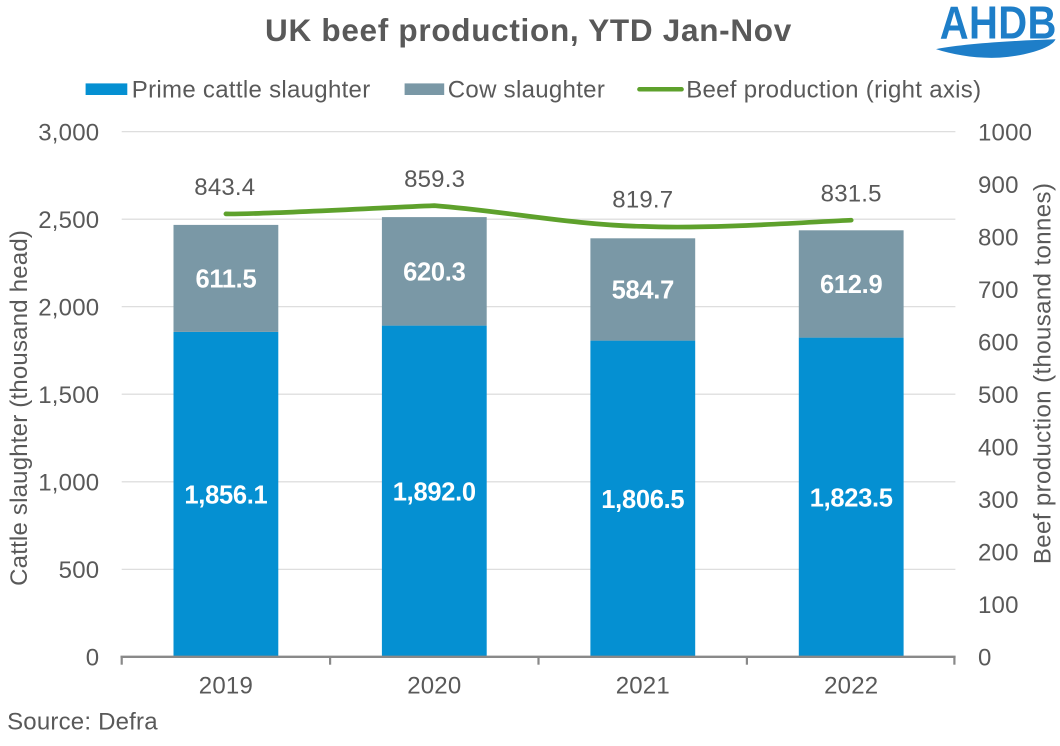 The width and height of the screenshot is (1060, 746). What do you see at coordinates (998, 343) in the screenshot?
I see `svg-text: 600` at bounding box center [998, 343].